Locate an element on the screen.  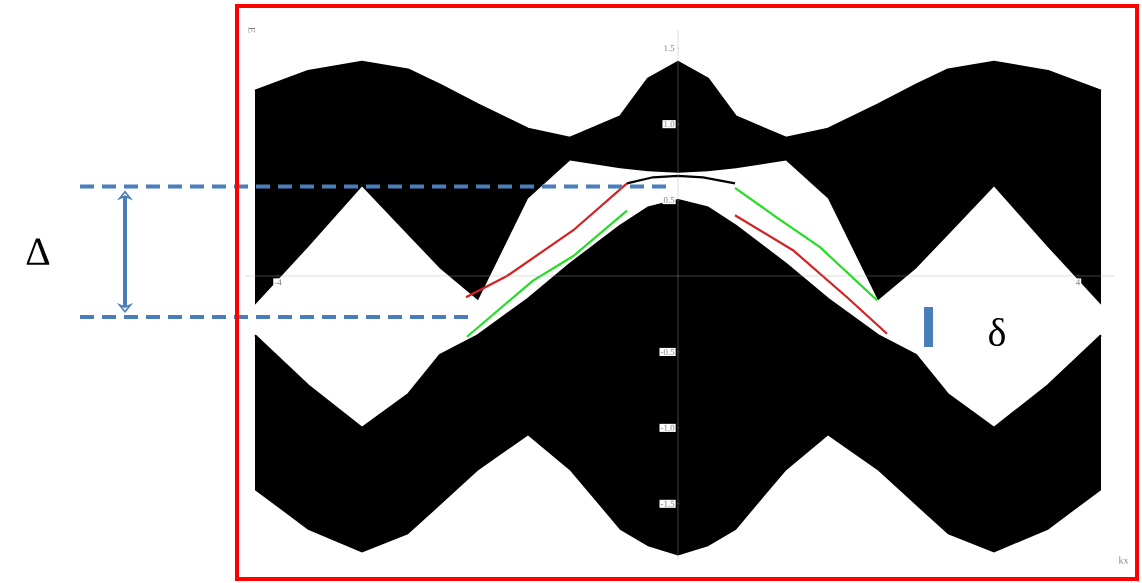
y-axis-title: E is located at coordinates (252, 30).